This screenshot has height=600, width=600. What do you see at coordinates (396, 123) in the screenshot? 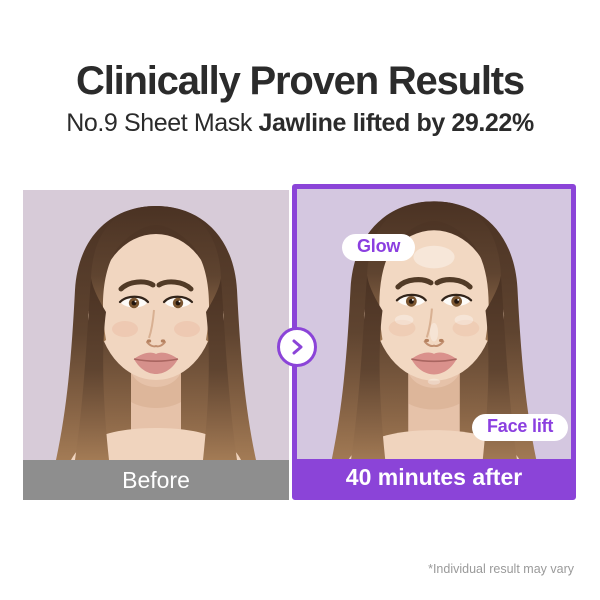
I see `subtitle-claim: Jawline lifted by 29.22%` at bounding box center [396, 123].